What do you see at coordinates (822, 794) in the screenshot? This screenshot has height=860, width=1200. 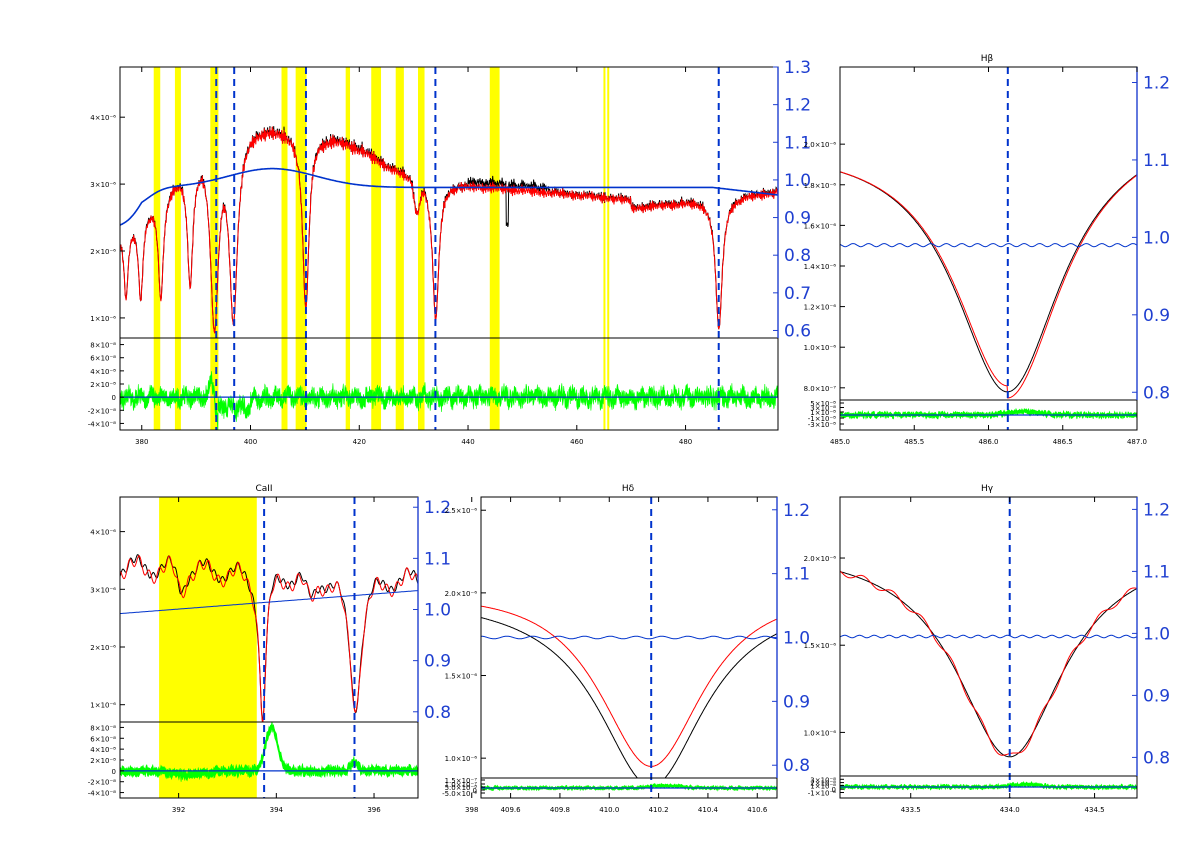 I see `hg-resid-tick-label-4: -1×10⁻⁸` at bounding box center [822, 794].